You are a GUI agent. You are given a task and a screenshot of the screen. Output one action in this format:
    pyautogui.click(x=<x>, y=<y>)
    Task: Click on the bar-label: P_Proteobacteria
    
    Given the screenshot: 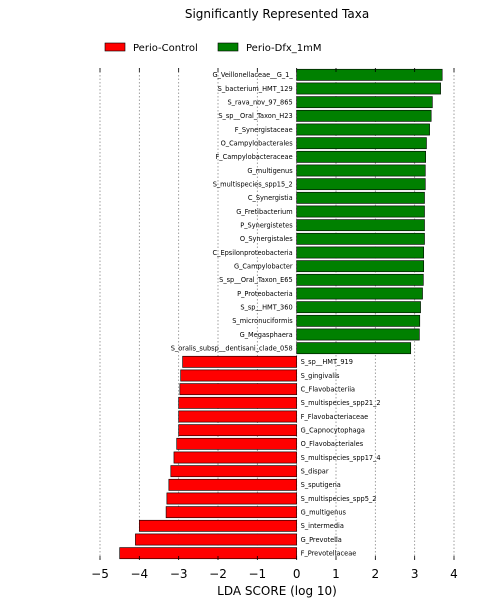 What is the action you would take?
    pyautogui.click(x=265, y=294)
    